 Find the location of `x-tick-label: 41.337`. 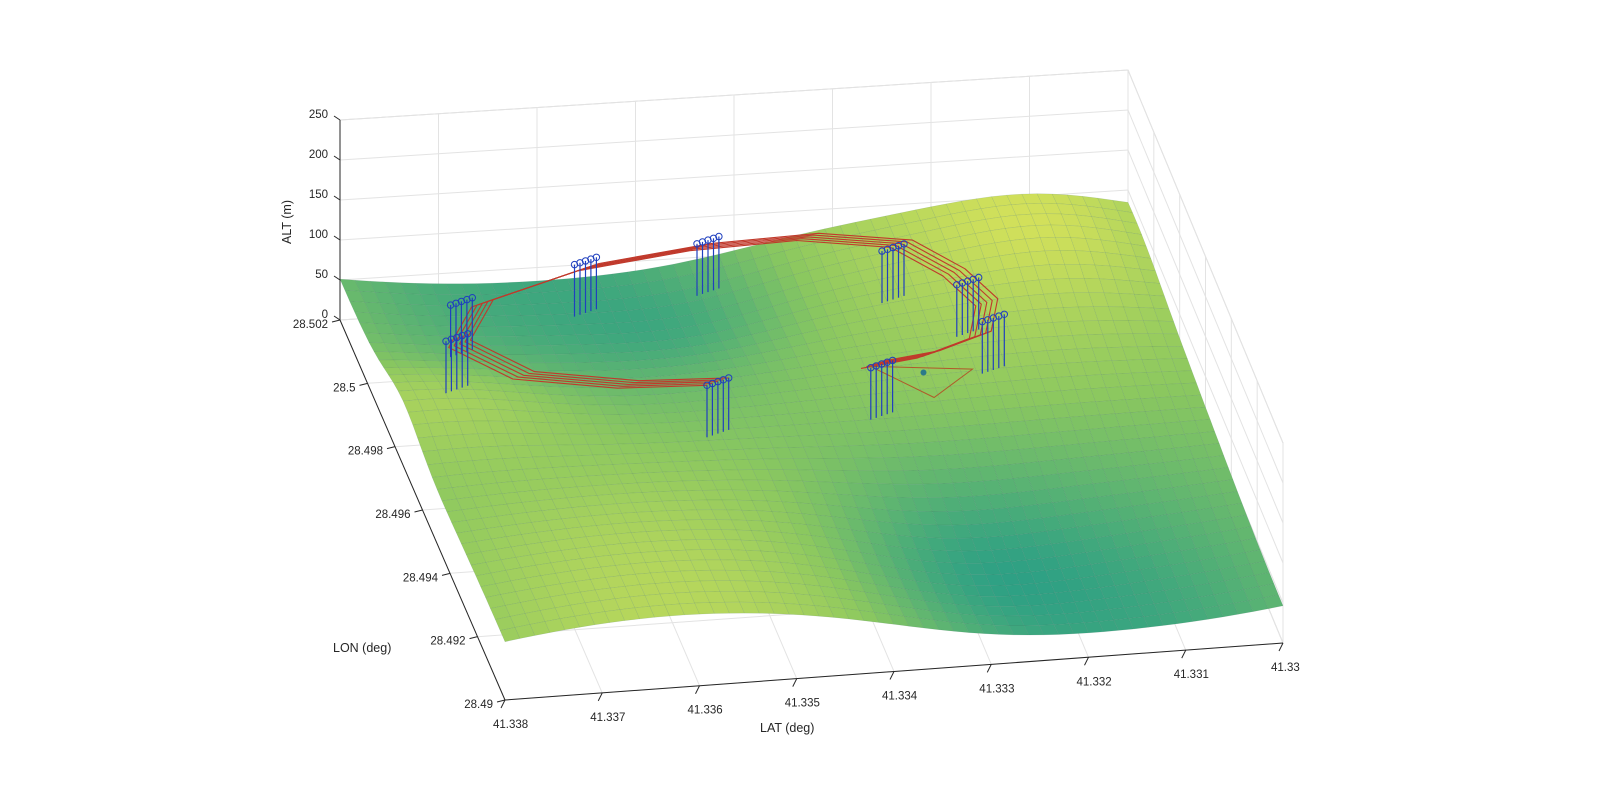

x-tick-label: 41.337 is located at coordinates (607, 718).